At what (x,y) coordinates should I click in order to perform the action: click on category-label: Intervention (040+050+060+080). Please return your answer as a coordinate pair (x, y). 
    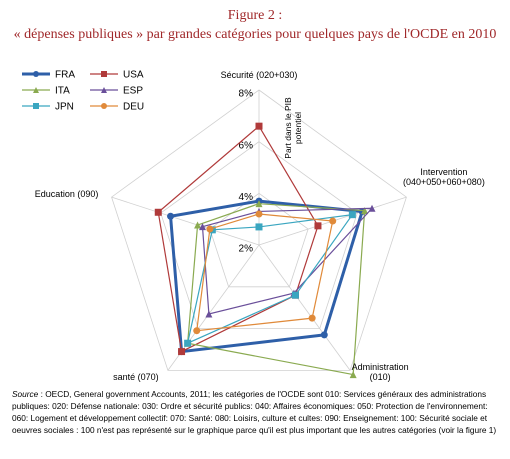
    Looking at the image, I should click on (443, 177).